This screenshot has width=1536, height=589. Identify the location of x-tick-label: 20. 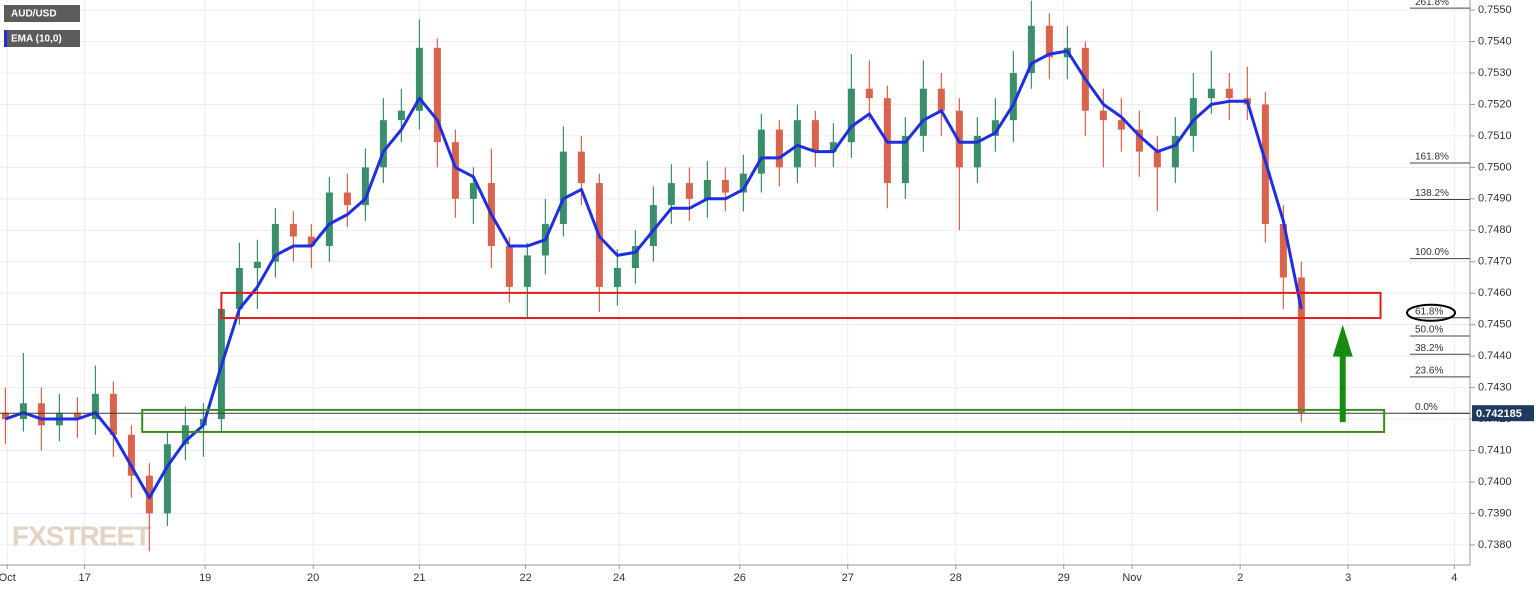
(313, 578).